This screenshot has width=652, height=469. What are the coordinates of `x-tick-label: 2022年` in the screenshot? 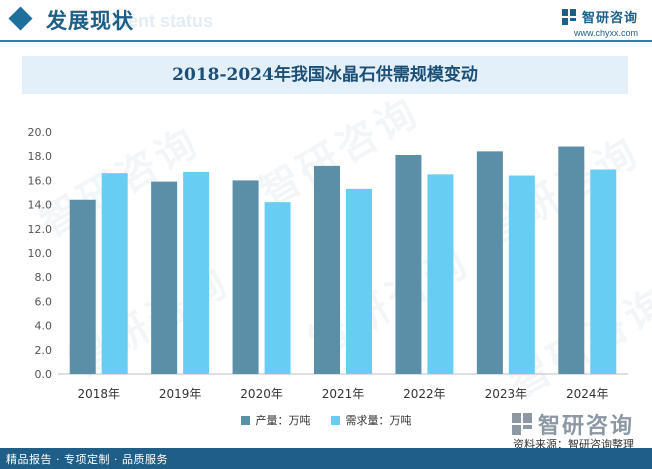 It's located at (424, 394).